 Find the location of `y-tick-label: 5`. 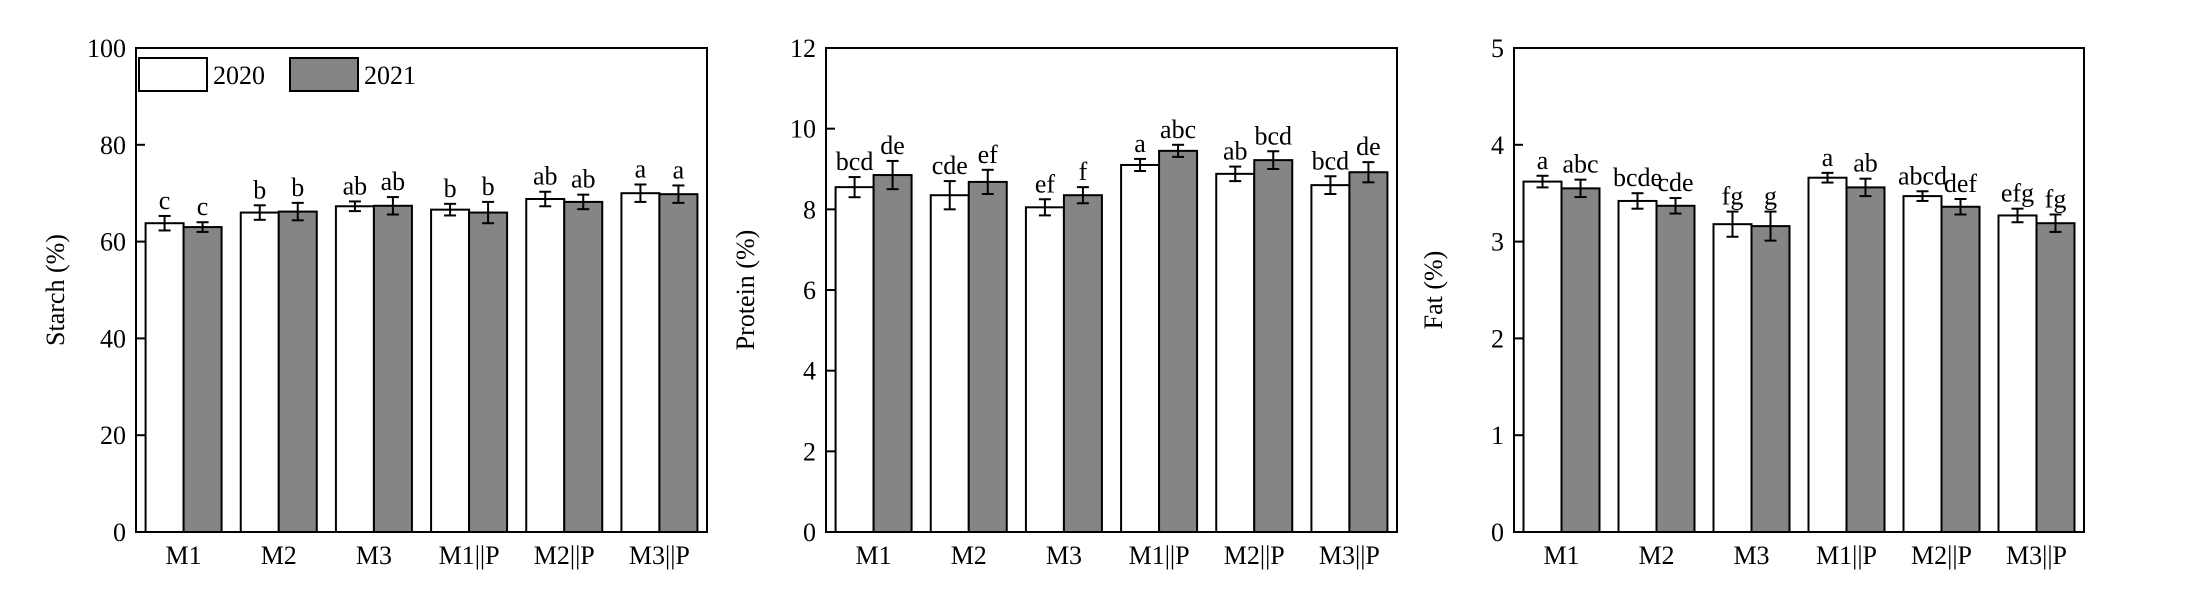

y-tick-label: 5 is located at coordinates (1497, 48).